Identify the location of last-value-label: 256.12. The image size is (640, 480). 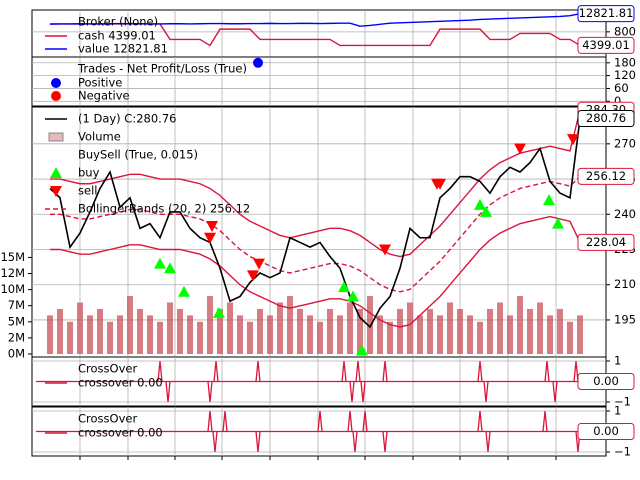
(606, 176).